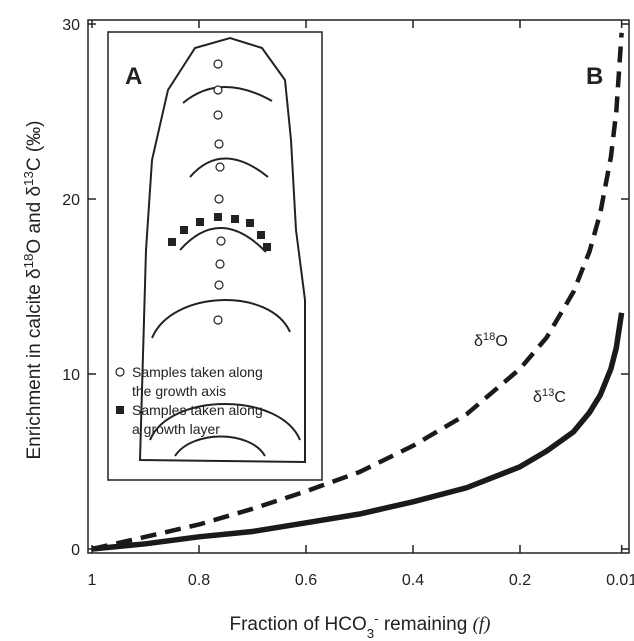  I want to click on annotation-part: 18, so click(489, 337).